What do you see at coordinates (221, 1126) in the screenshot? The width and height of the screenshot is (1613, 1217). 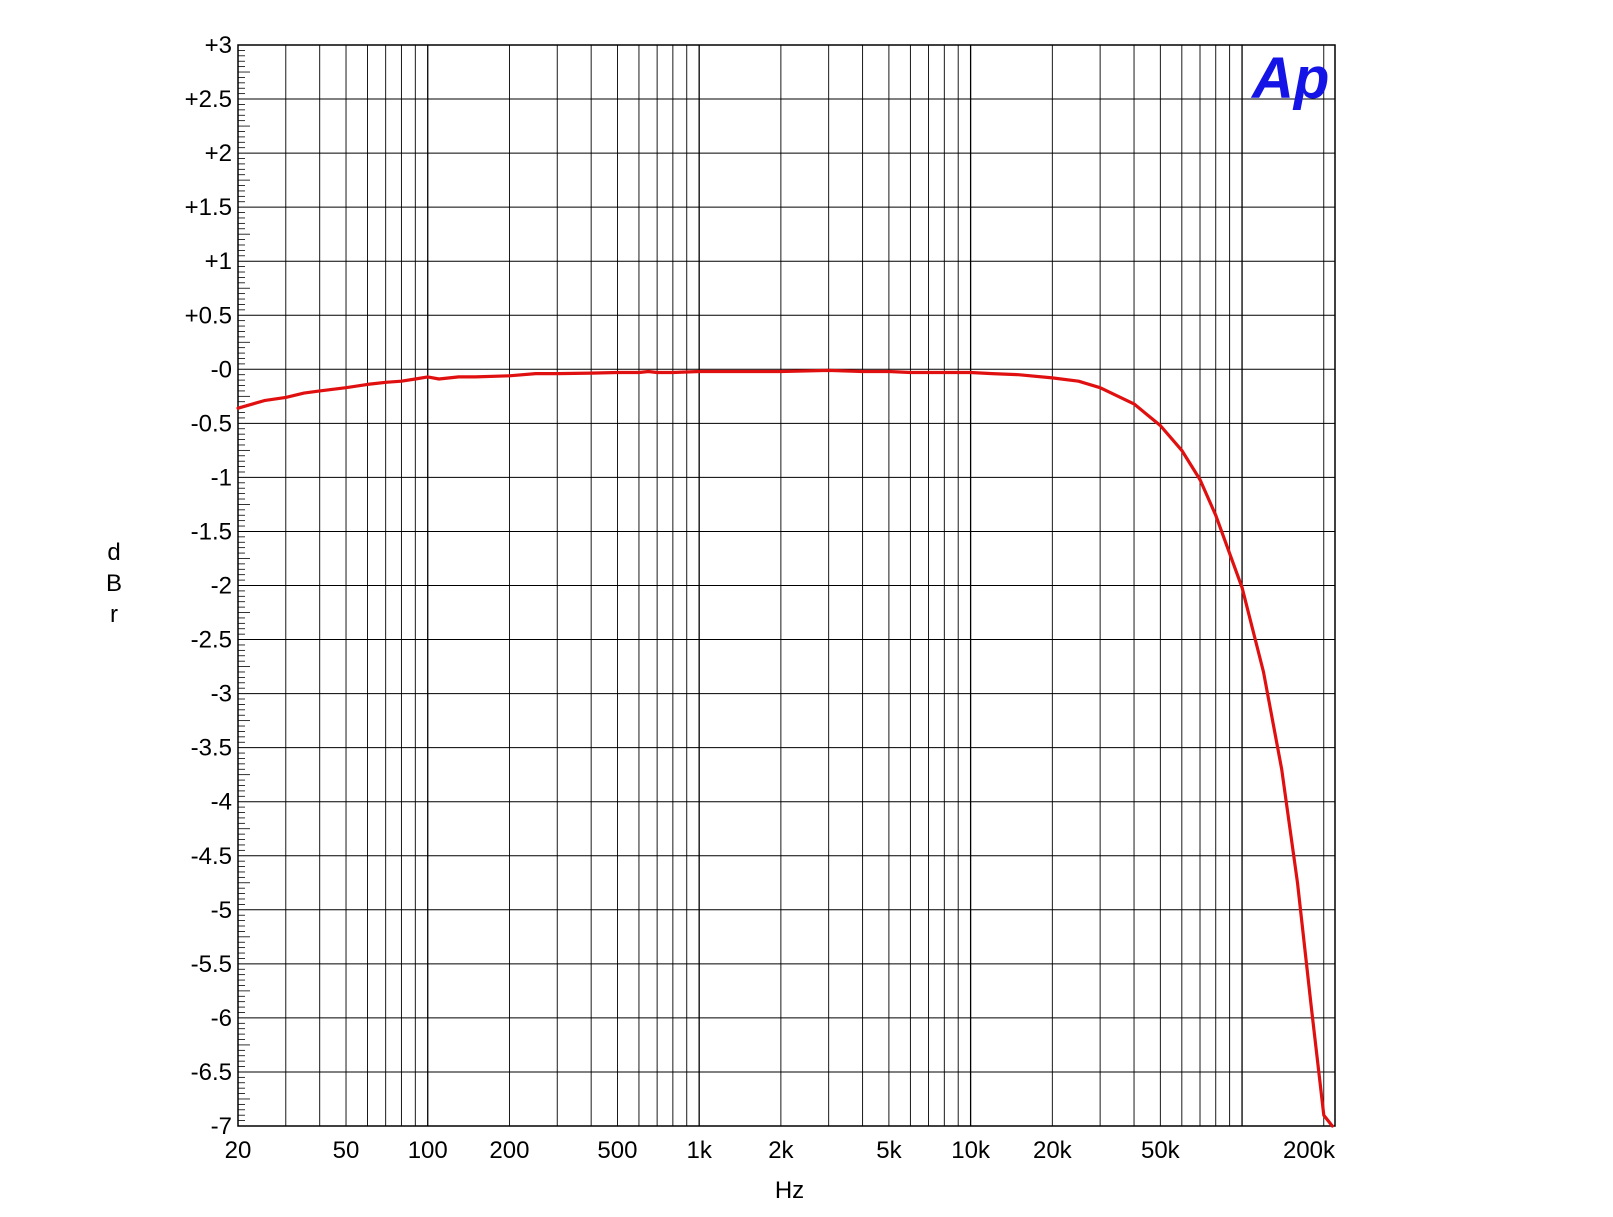 I see `y-tick-label: -7` at bounding box center [221, 1126].